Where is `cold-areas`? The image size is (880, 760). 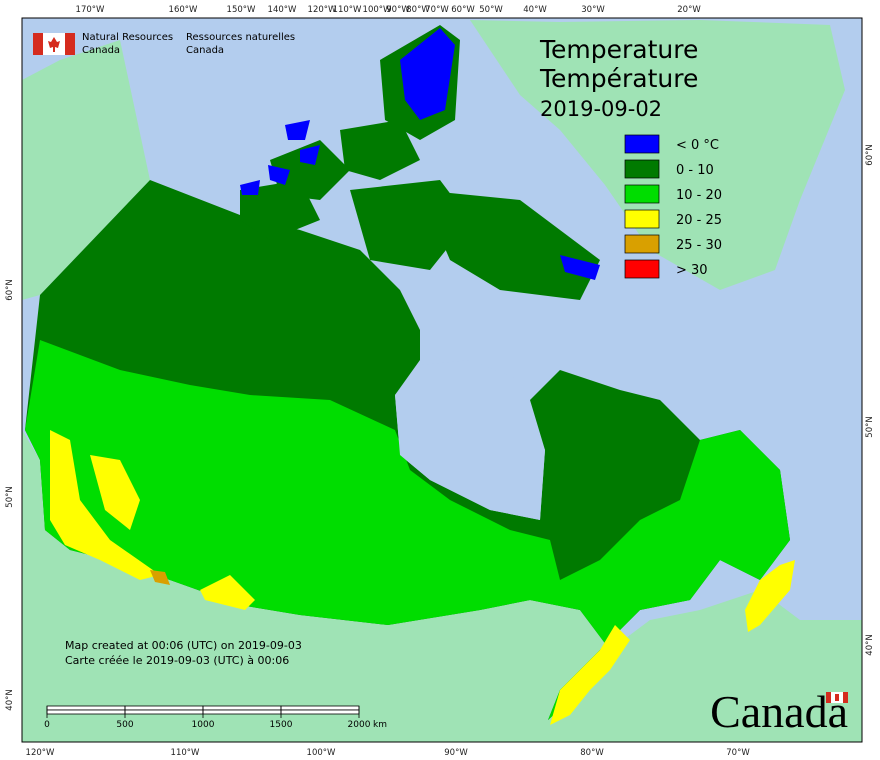
cold-areas is located at coordinates (420, 154).